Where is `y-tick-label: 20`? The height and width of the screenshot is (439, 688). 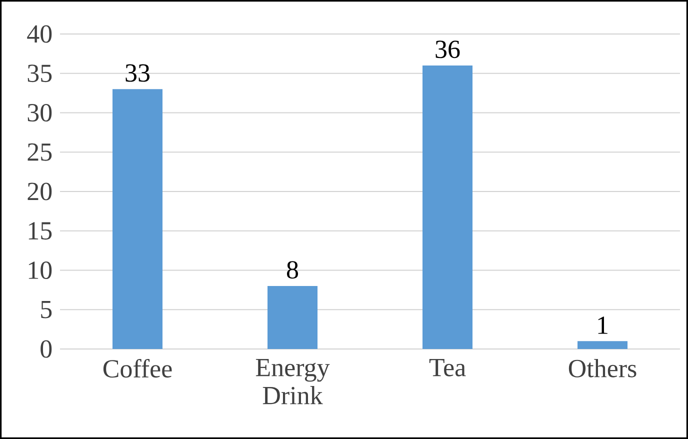 y-tick-label: 20 is located at coordinates (40, 191).